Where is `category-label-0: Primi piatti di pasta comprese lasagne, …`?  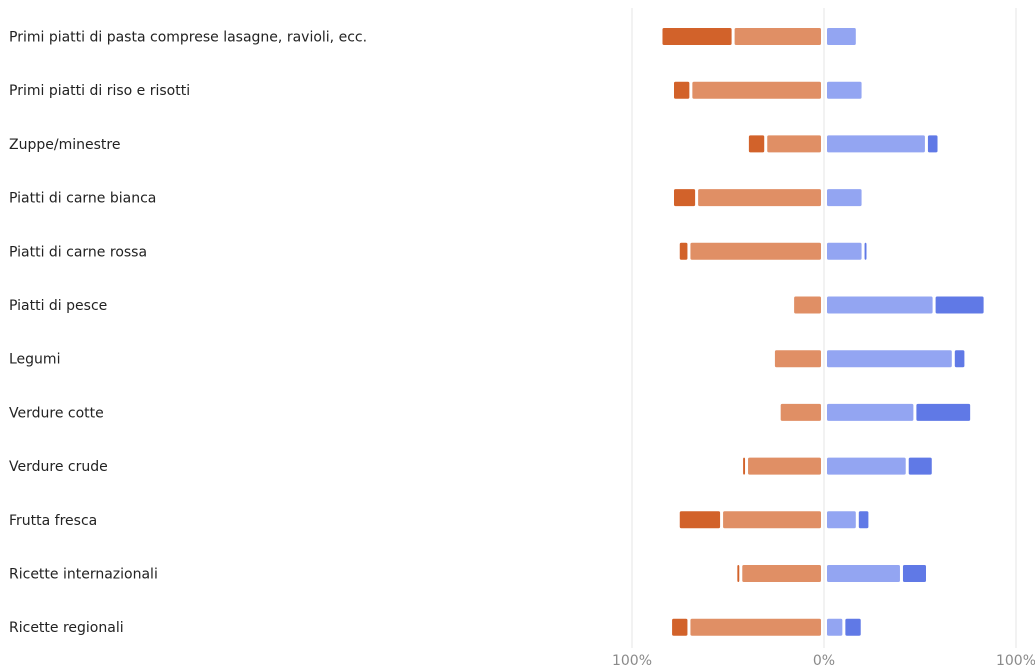 category-label-0: Primi piatti di pasta comprese lasagne, … is located at coordinates (188, 38).